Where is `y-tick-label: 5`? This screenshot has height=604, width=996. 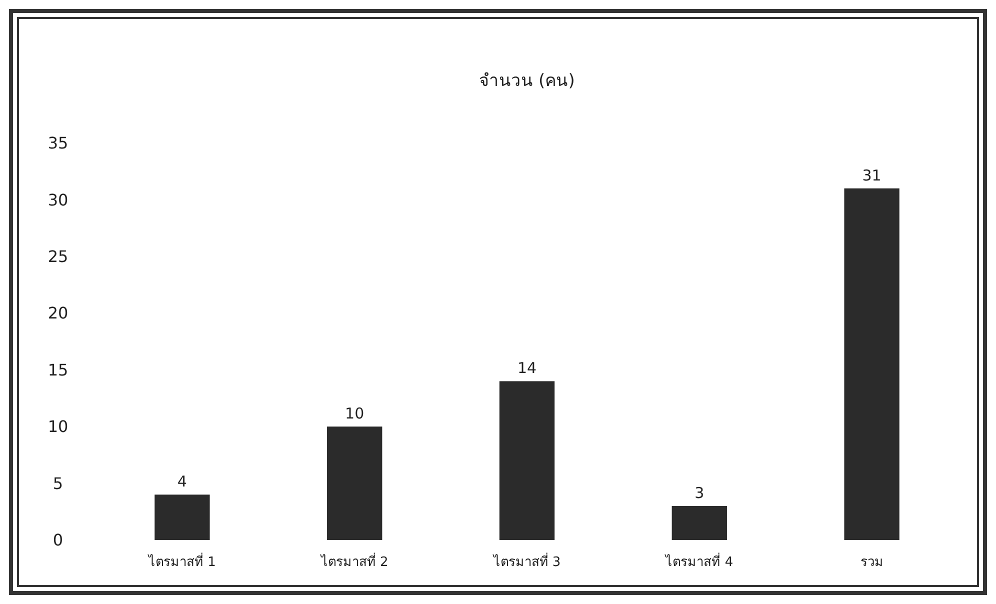
y-tick-label: 5 is located at coordinates (58, 483).